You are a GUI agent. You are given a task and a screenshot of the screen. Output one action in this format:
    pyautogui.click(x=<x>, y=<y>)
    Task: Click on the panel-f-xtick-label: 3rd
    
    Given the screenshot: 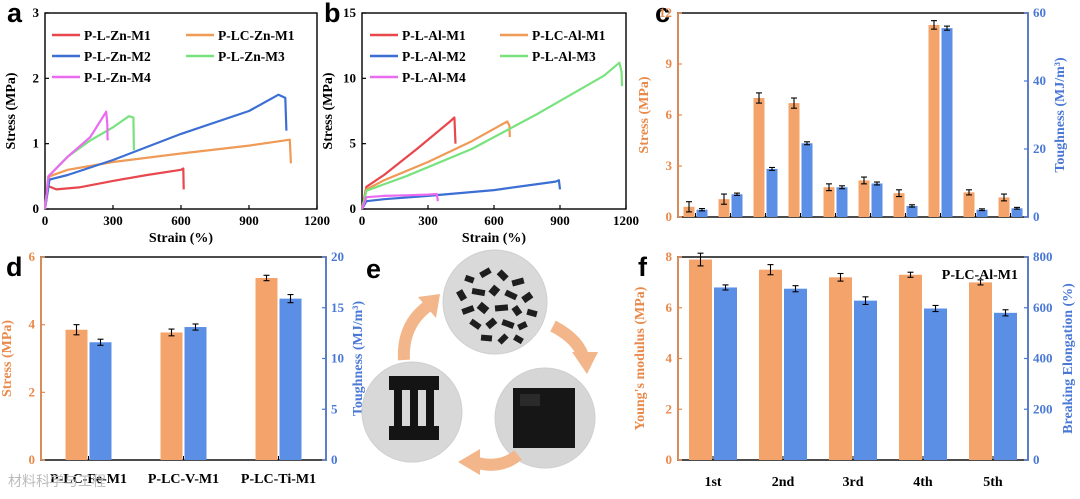 What is the action you would take?
    pyautogui.click(x=853, y=482)
    